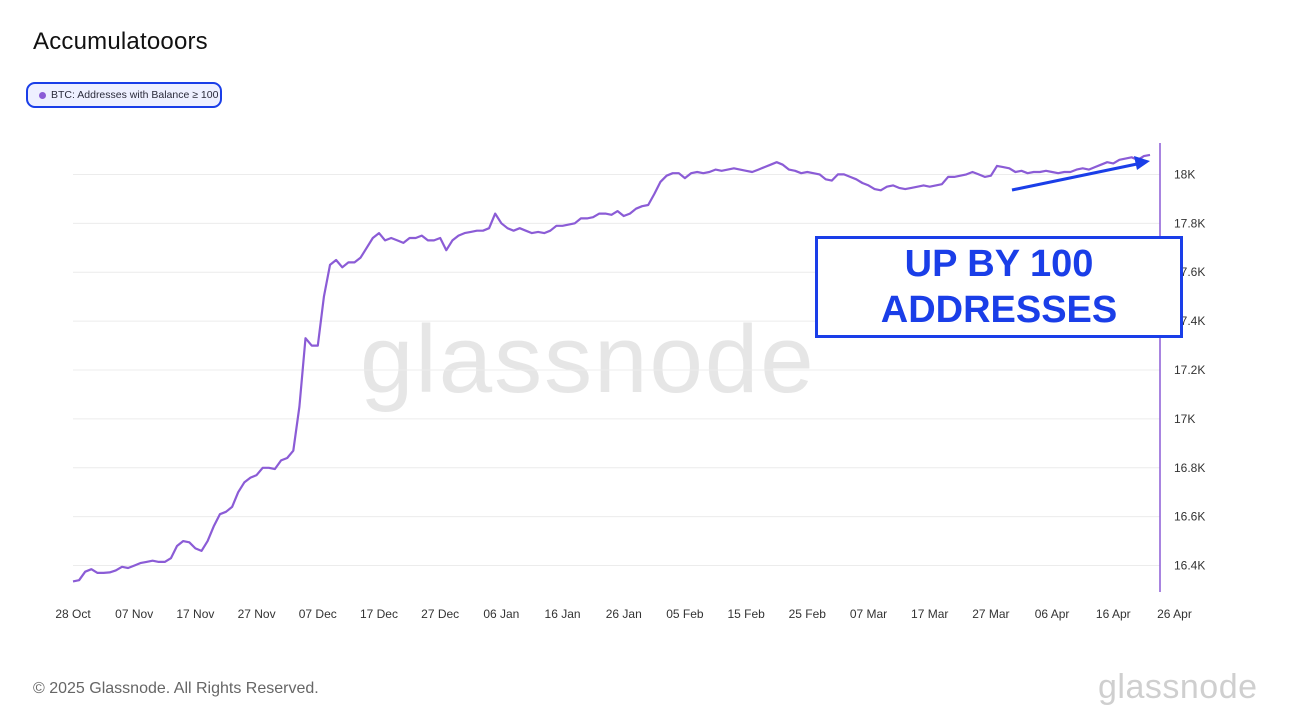 The height and width of the screenshot is (727, 1292). What do you see at coordinates (195, 614) in the screenshot?
I see `x-tick-label: 17 Nov` at bounding box center [195, 614].